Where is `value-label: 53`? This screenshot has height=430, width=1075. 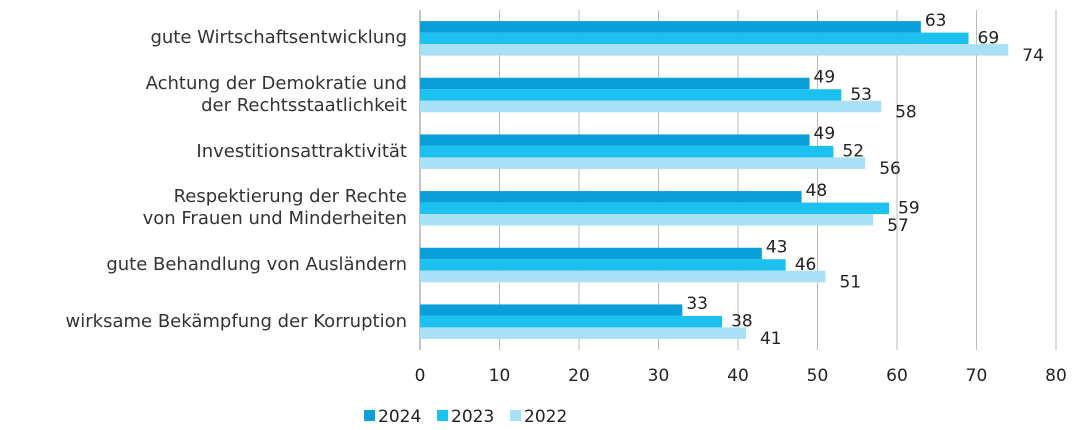 value-label: 53 is located at coordinates (861, 95).